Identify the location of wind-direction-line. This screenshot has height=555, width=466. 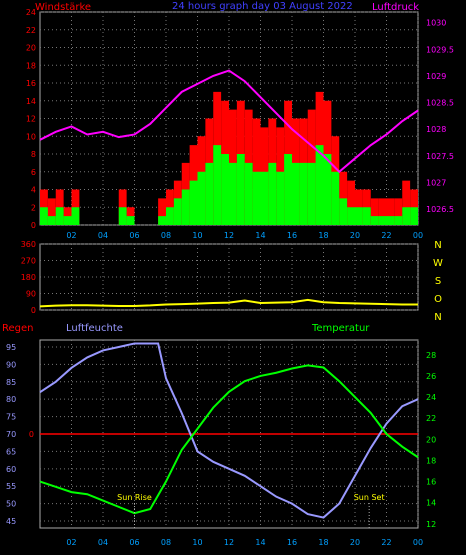
(228, 303).